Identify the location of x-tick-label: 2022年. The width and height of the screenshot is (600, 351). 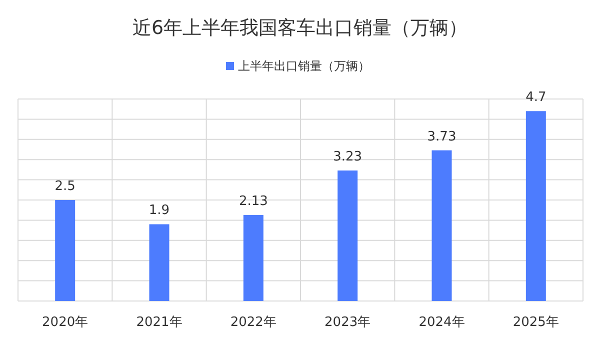
(253, 322).